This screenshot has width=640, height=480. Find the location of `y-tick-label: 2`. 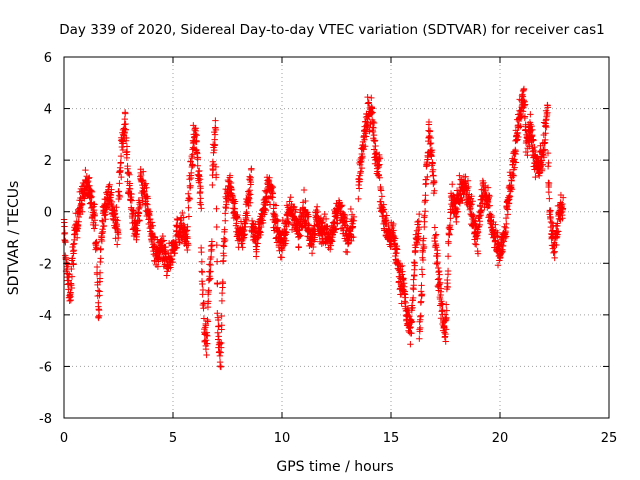

y-tick-label: 2 is located at coordinates (48, 161).